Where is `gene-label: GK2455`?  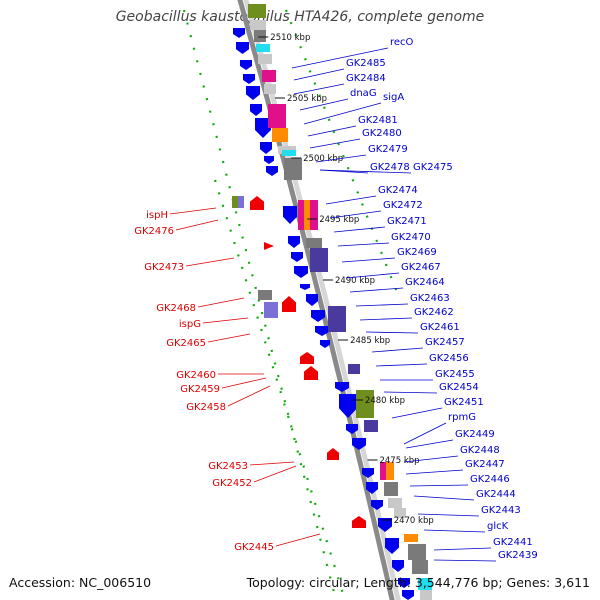 gene-label: GK2455 is located at coordinates (455, 374).